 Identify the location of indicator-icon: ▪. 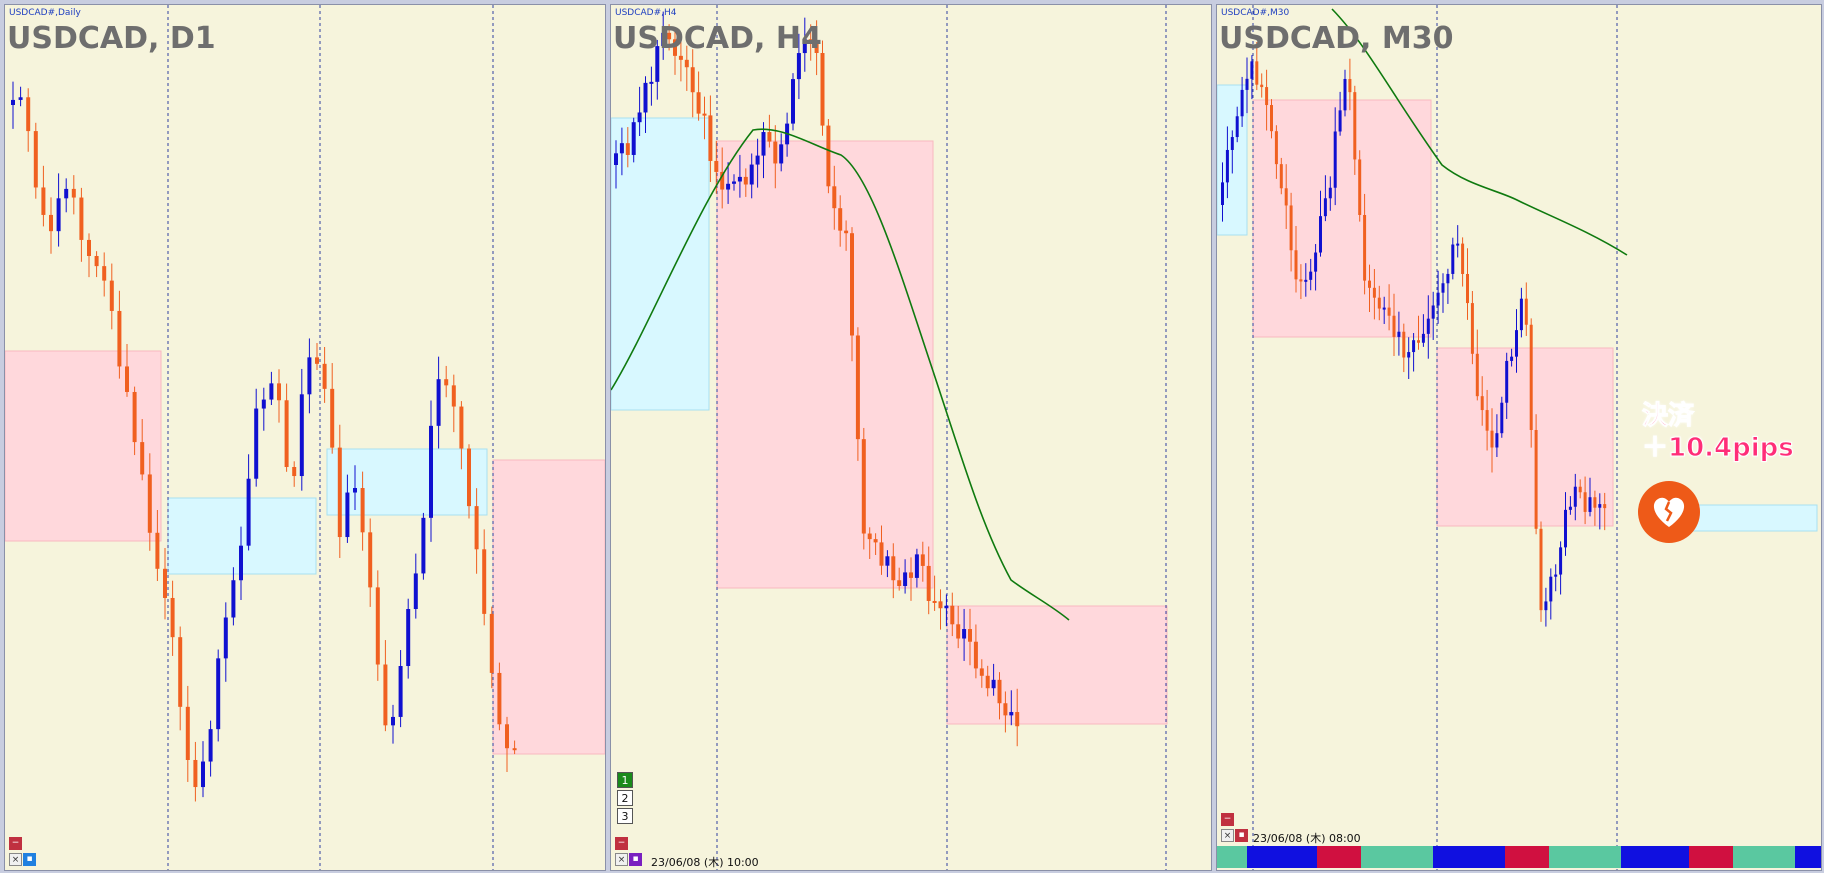
(635, 859).